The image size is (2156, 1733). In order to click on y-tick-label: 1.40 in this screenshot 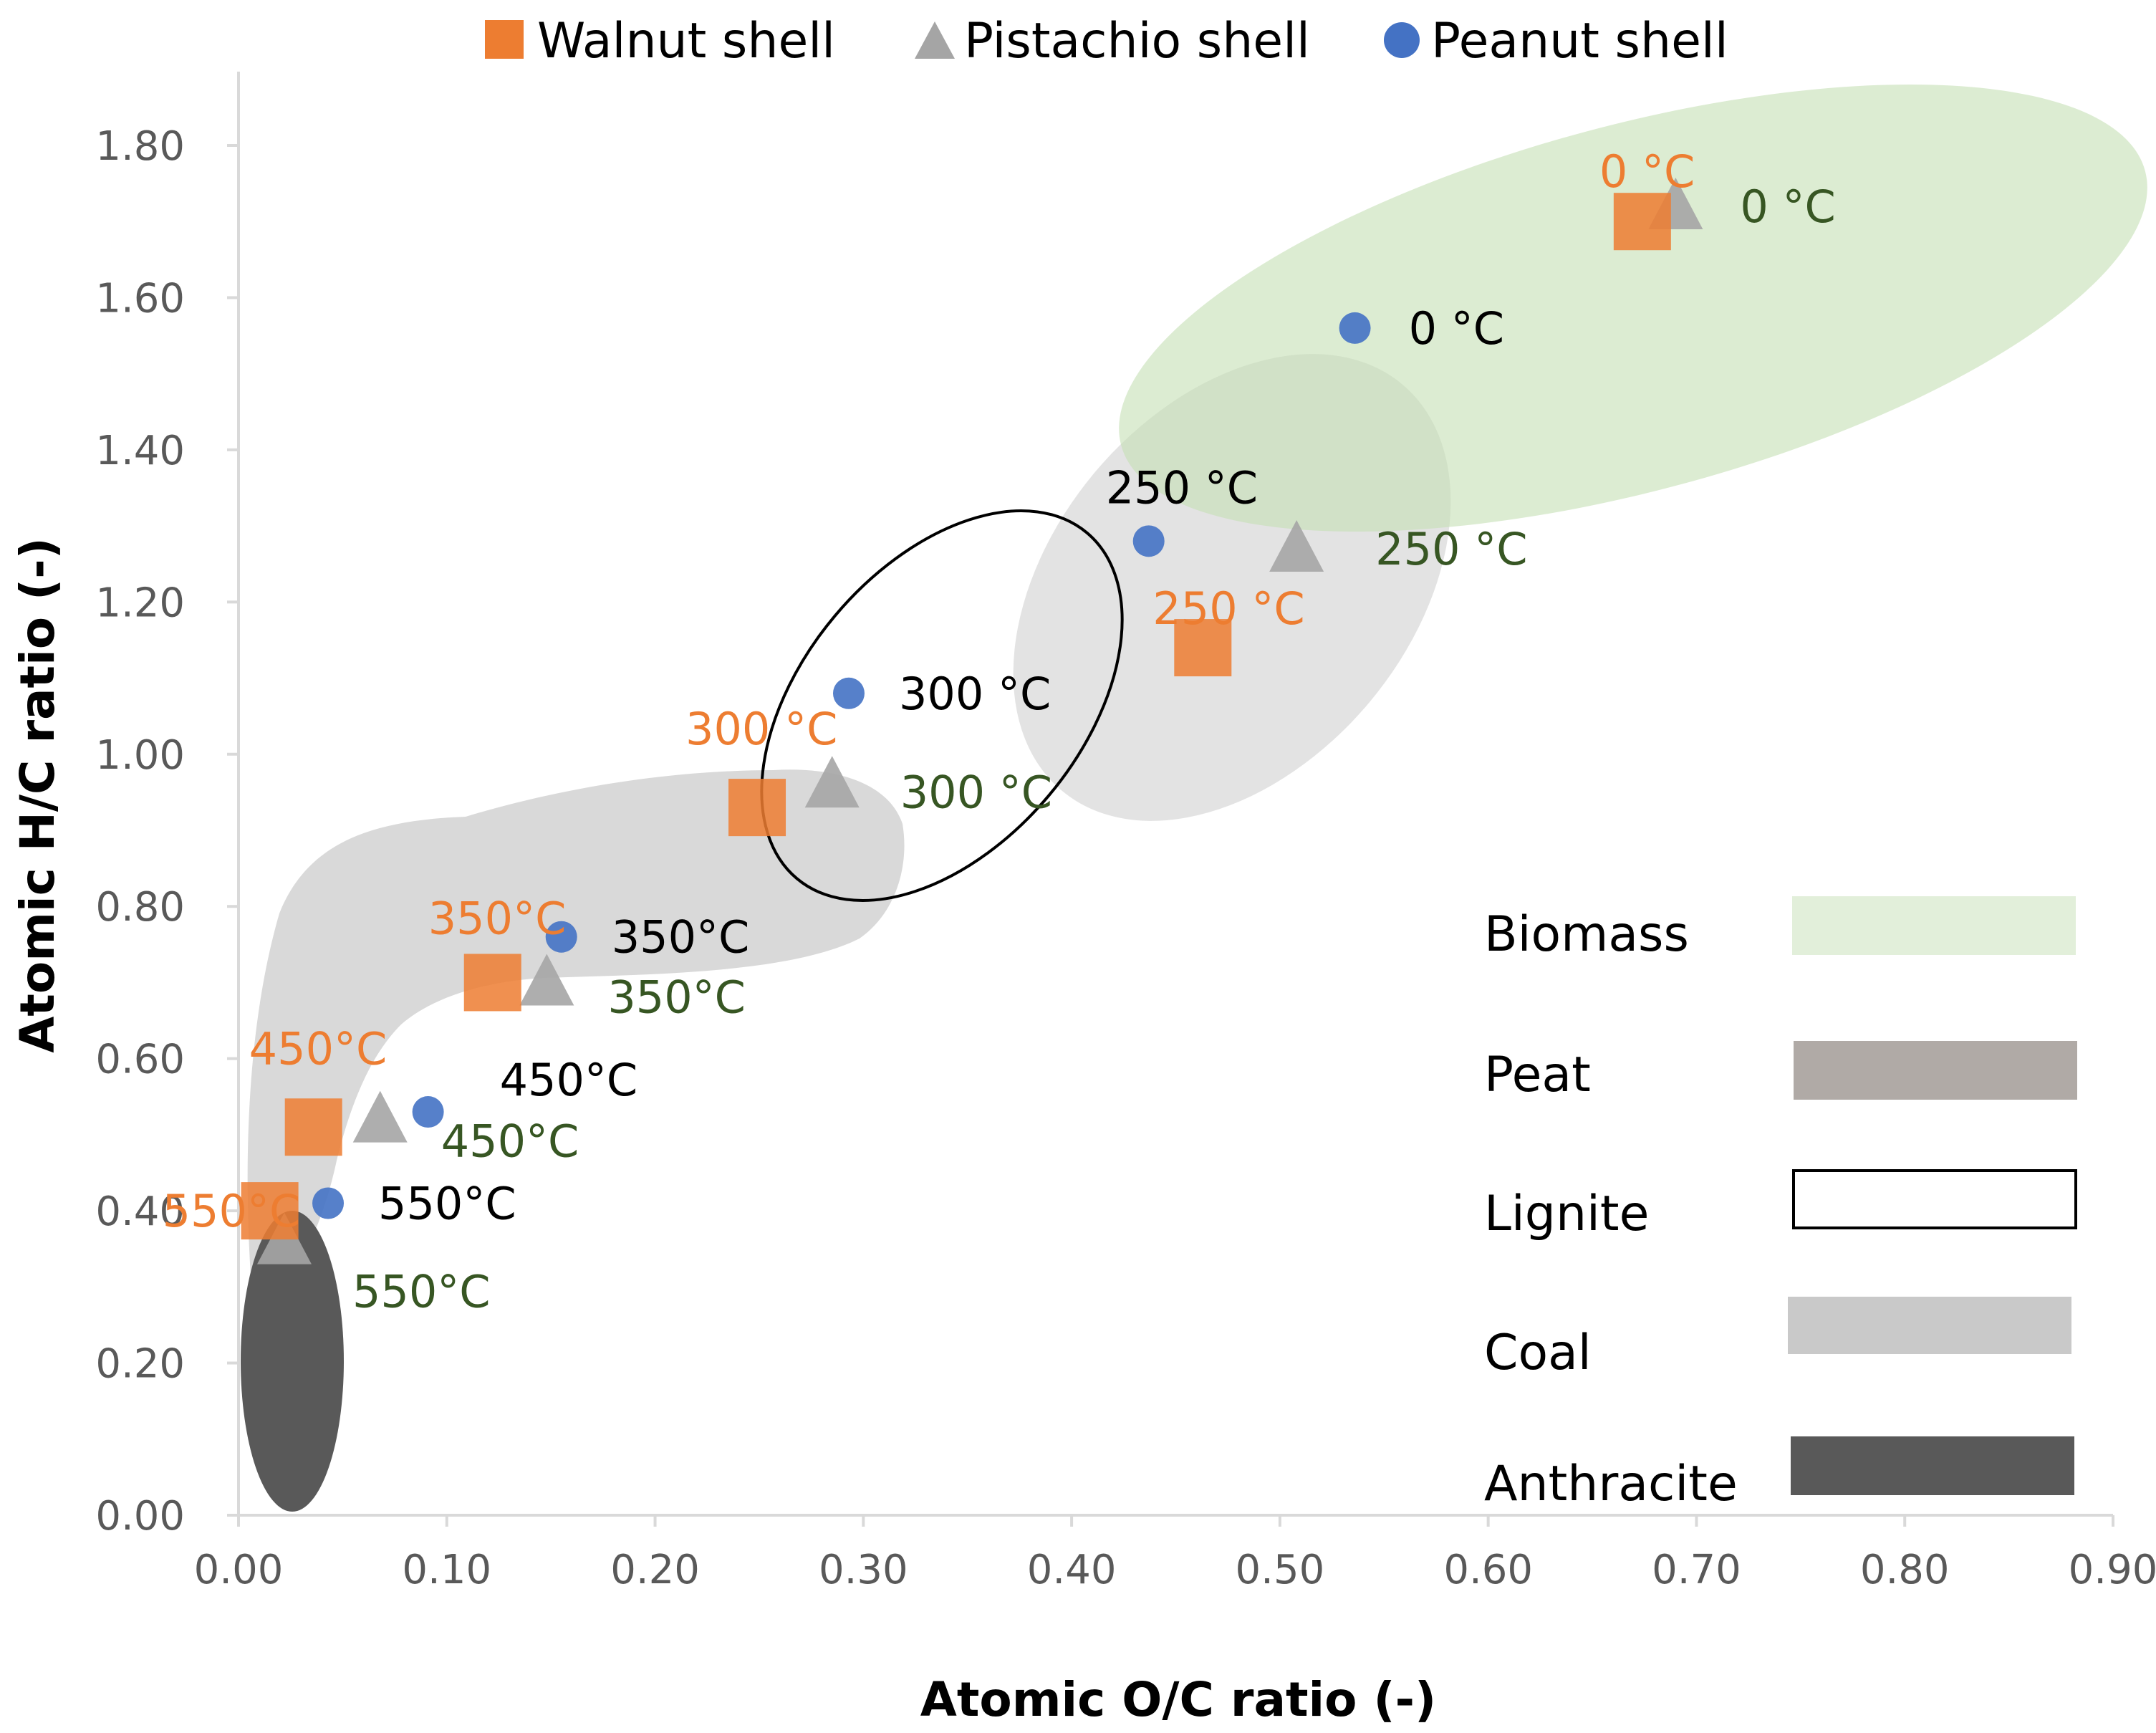, I will do `click(140, 451)`.